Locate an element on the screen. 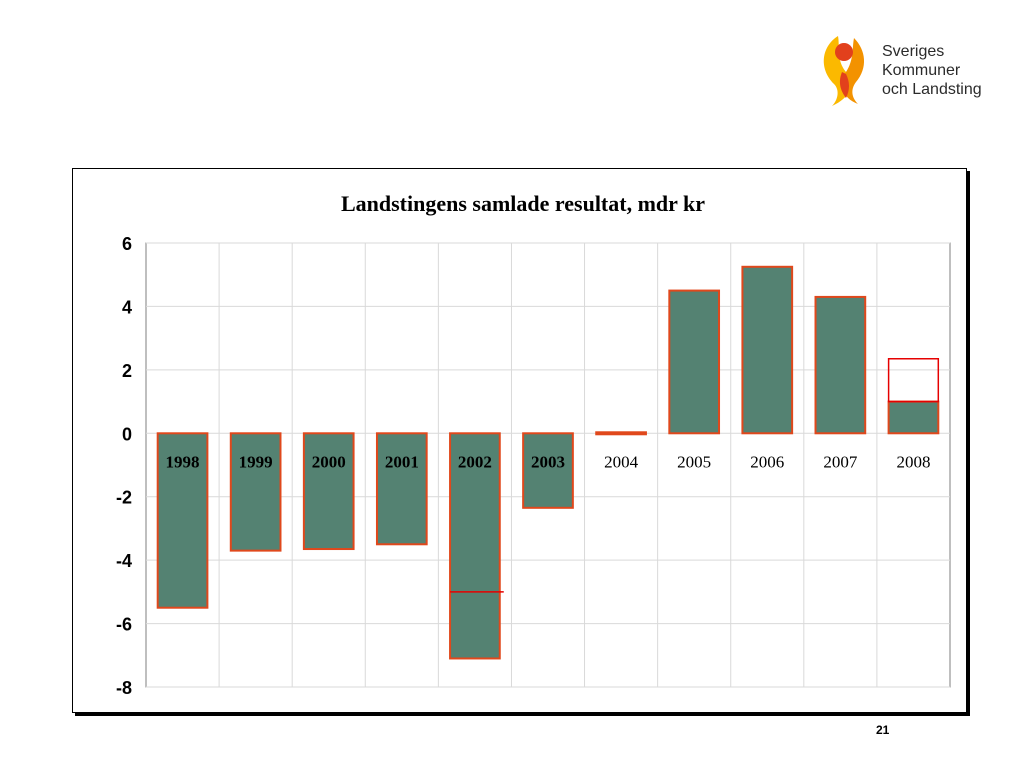  bar-2000 is located at coordinates (328, 491).